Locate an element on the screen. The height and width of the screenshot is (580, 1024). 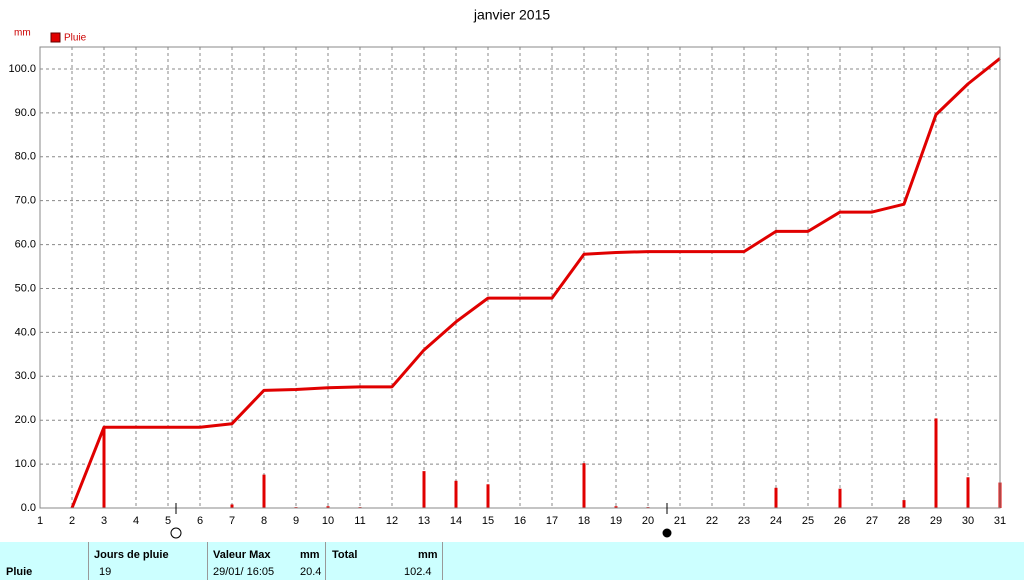
x-tick-label: 6 is located at coordinates (200, 521).